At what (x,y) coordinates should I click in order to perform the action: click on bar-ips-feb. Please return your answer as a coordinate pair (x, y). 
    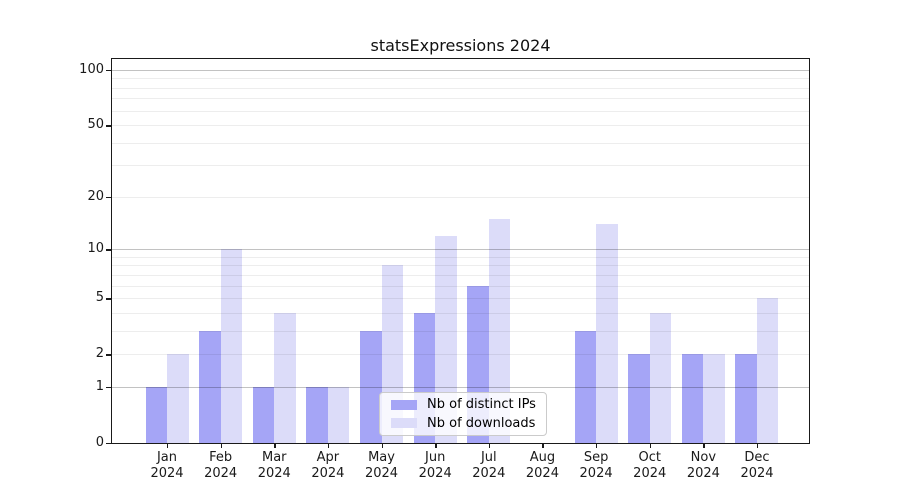
    Looking at the image, I should click on (210, 386).